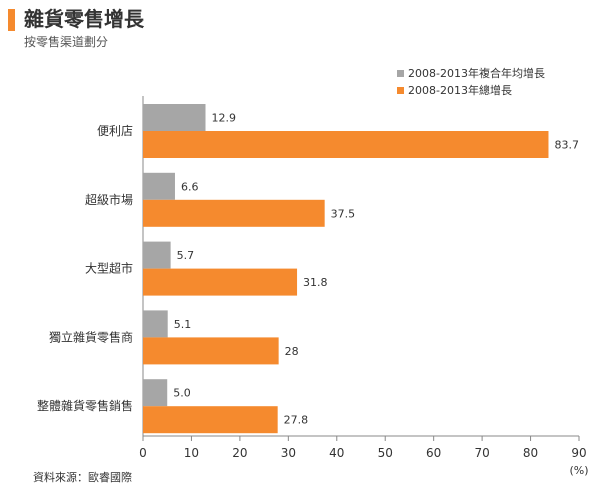  Describe the element at coordinates (292, 351) in the screenshot. I see `data-label-1-3: 28` at that location.